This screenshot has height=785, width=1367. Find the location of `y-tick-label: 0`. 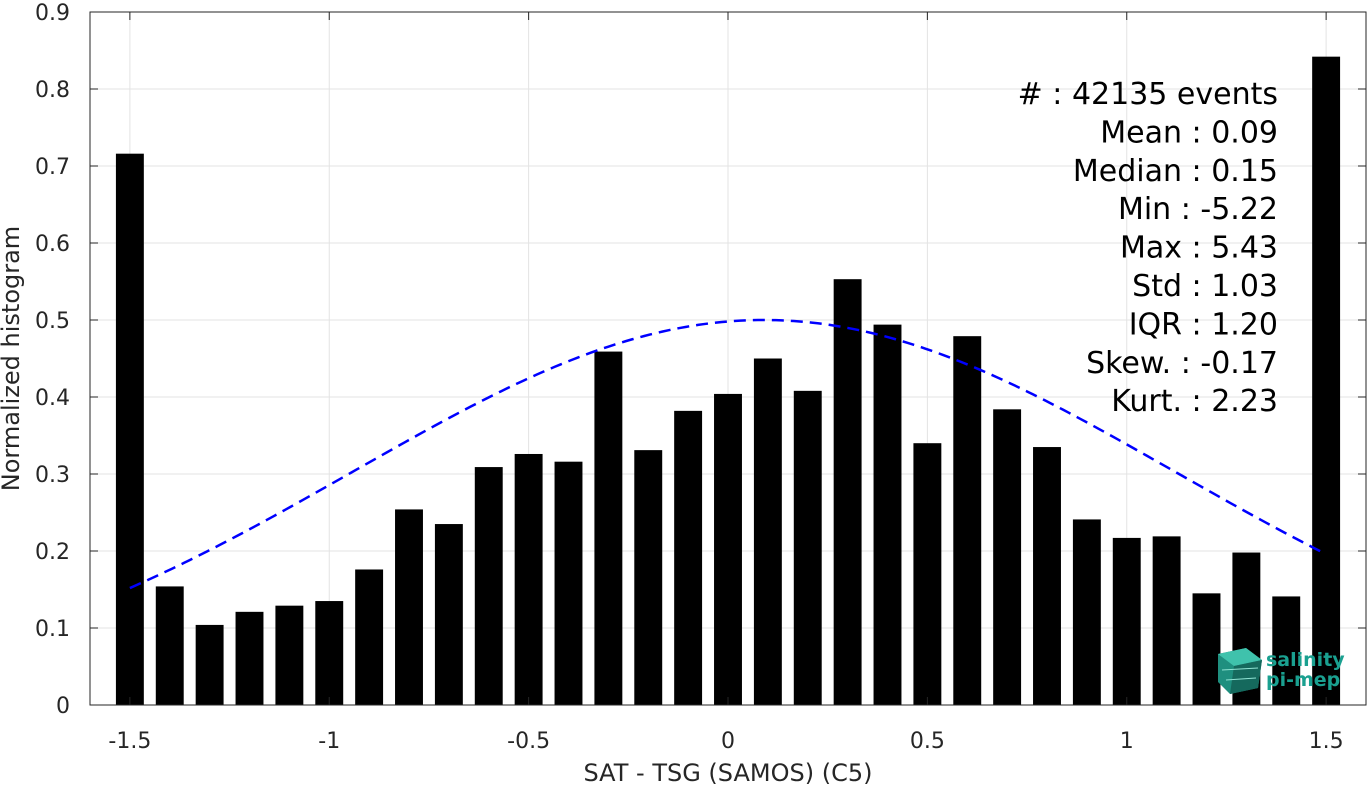

y-tick-label: 0 is located at coordinates (63, 706).